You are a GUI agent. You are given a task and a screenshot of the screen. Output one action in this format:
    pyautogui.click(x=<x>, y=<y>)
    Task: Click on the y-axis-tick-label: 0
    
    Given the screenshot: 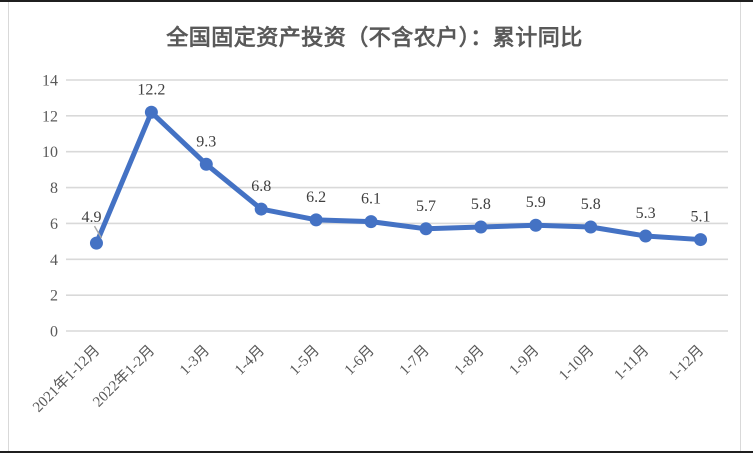 What is the action you would take?
    pyautogui.click(x=54, y=332)
    